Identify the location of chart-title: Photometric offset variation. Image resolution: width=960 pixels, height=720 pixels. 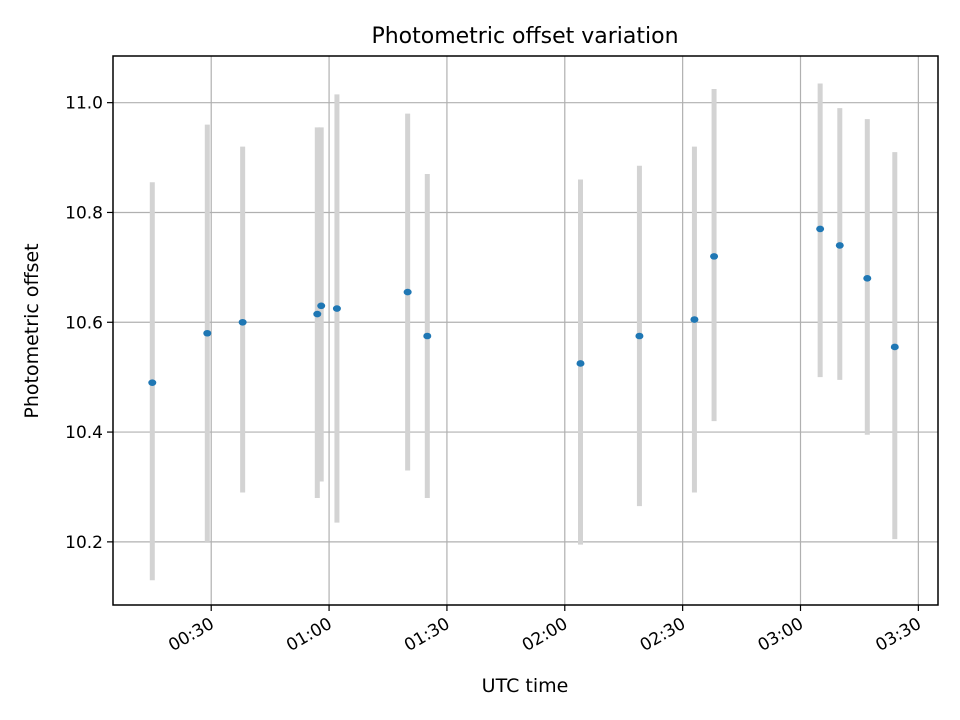
(524, 36).